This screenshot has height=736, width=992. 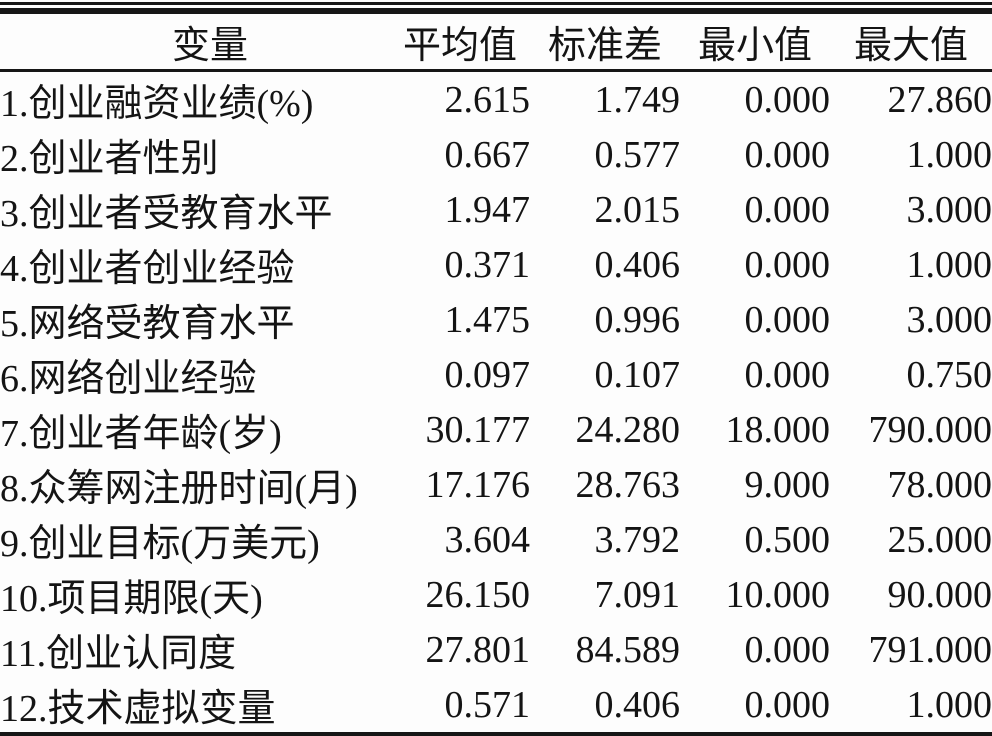 I want to click on cell-mean: 26.150, so click(x=478, y=594).